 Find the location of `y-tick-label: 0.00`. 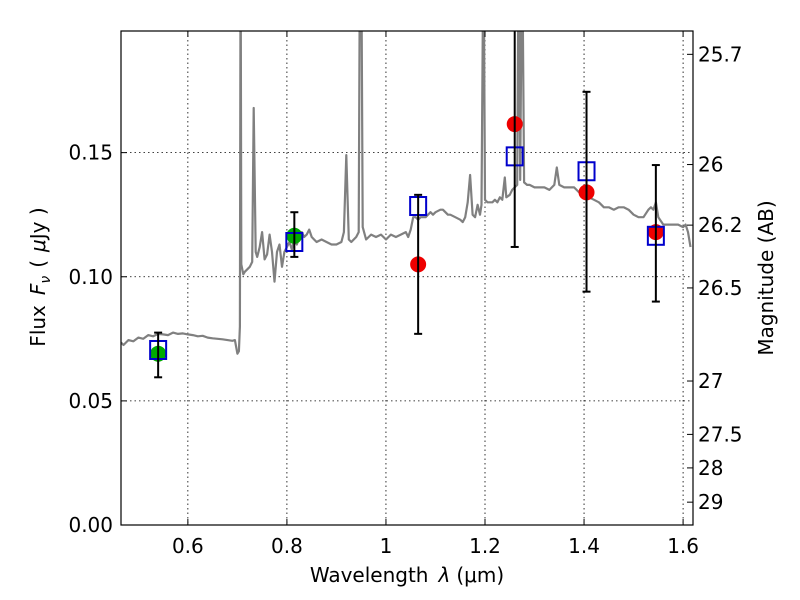

y-tick-label: 0.00 is located at coordinates (90, 525).